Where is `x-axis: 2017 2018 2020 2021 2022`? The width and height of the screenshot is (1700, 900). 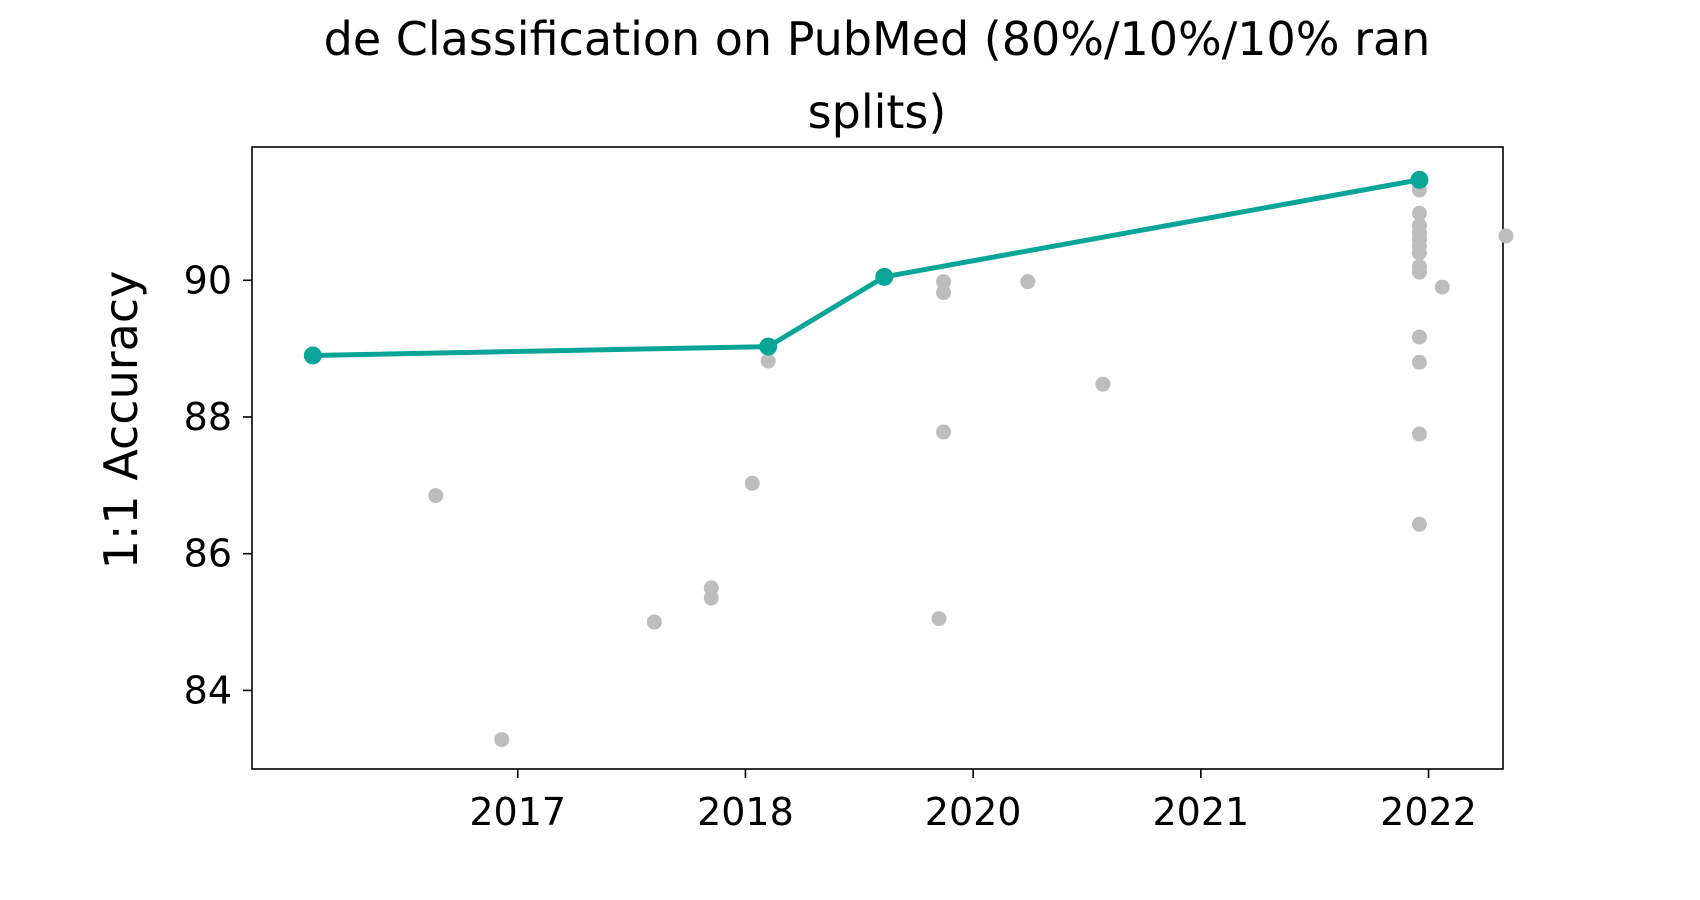 x-axis: 2017 2018 2020 2021 2022 is located at coordinates (973, 801).